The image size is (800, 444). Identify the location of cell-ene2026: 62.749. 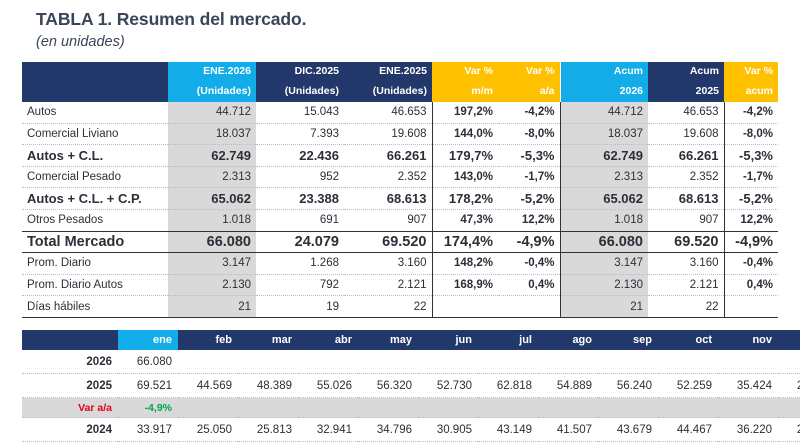
(212, 155).